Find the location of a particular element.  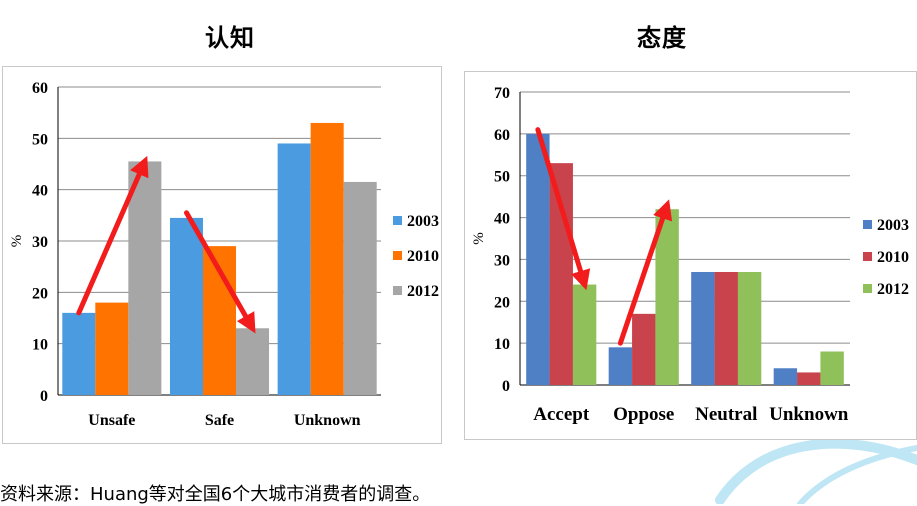

chart-title-attitude: 态度 is located at coordinates (662, 38).